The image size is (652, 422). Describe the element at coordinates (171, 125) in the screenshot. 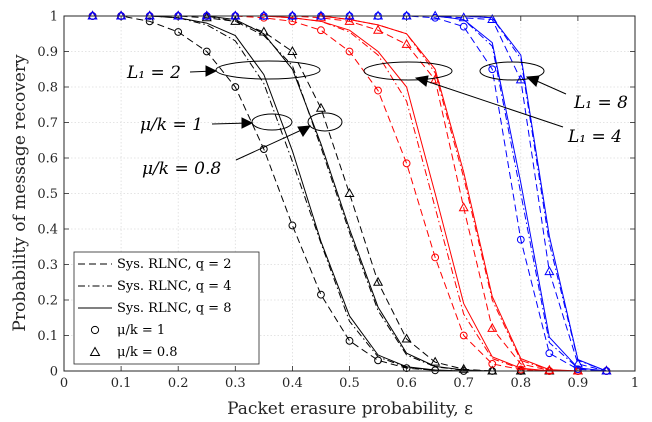

I see `annotation-mu-1: μ/k = 1` at that location.